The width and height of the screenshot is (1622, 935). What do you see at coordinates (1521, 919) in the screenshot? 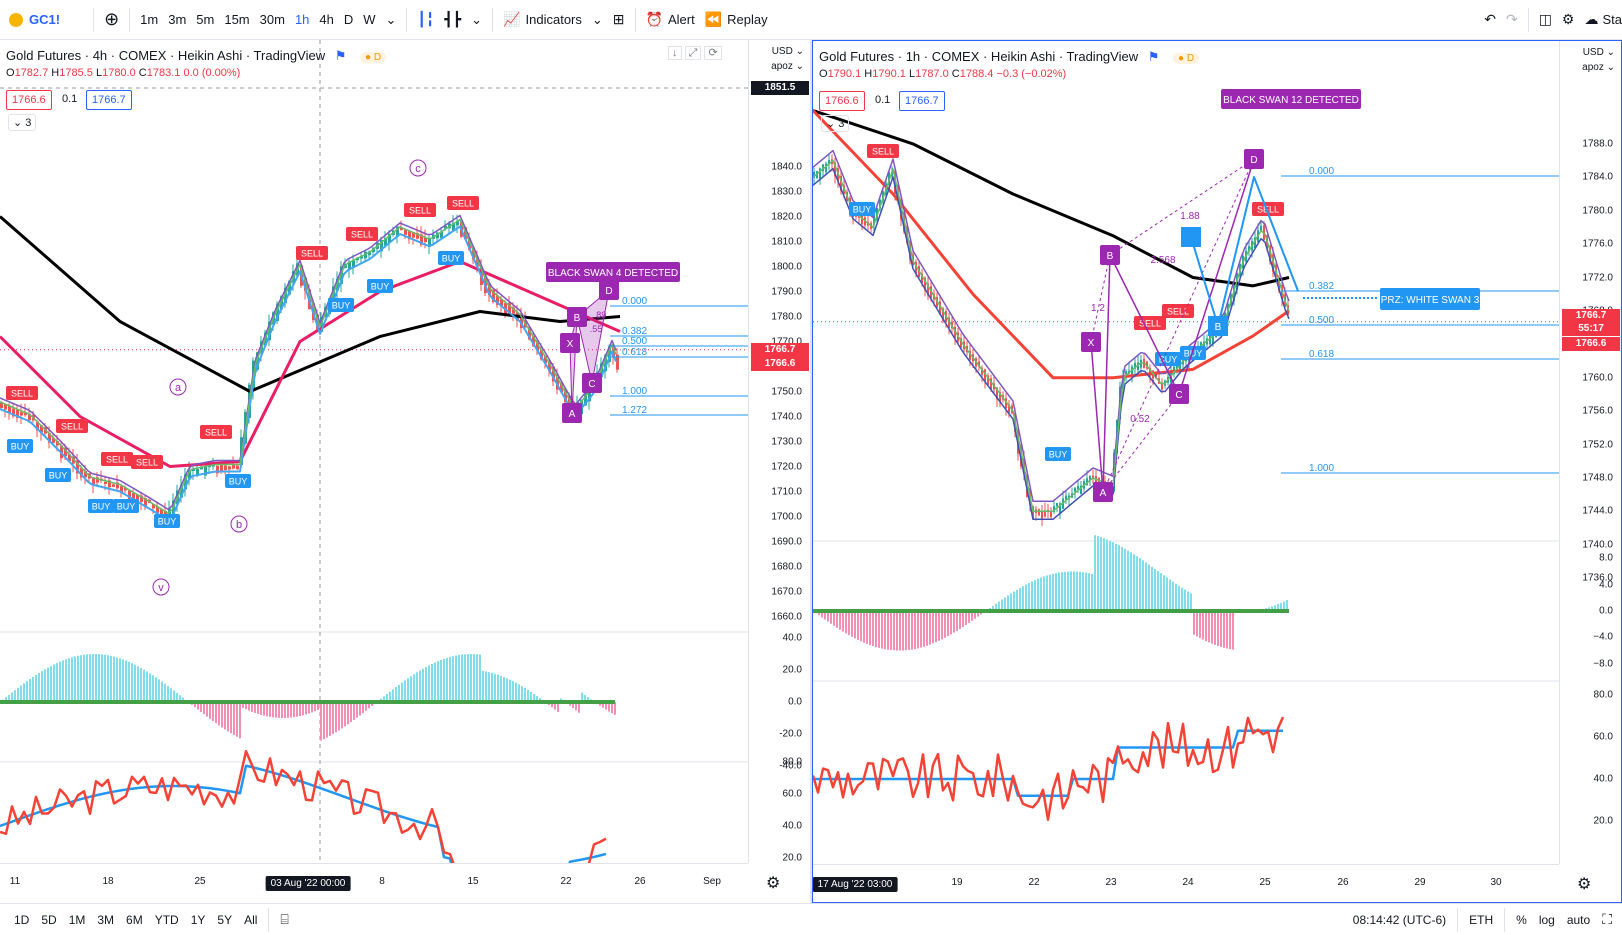
I see `percent-scale-button: %` at bounding box center [1521, 919].